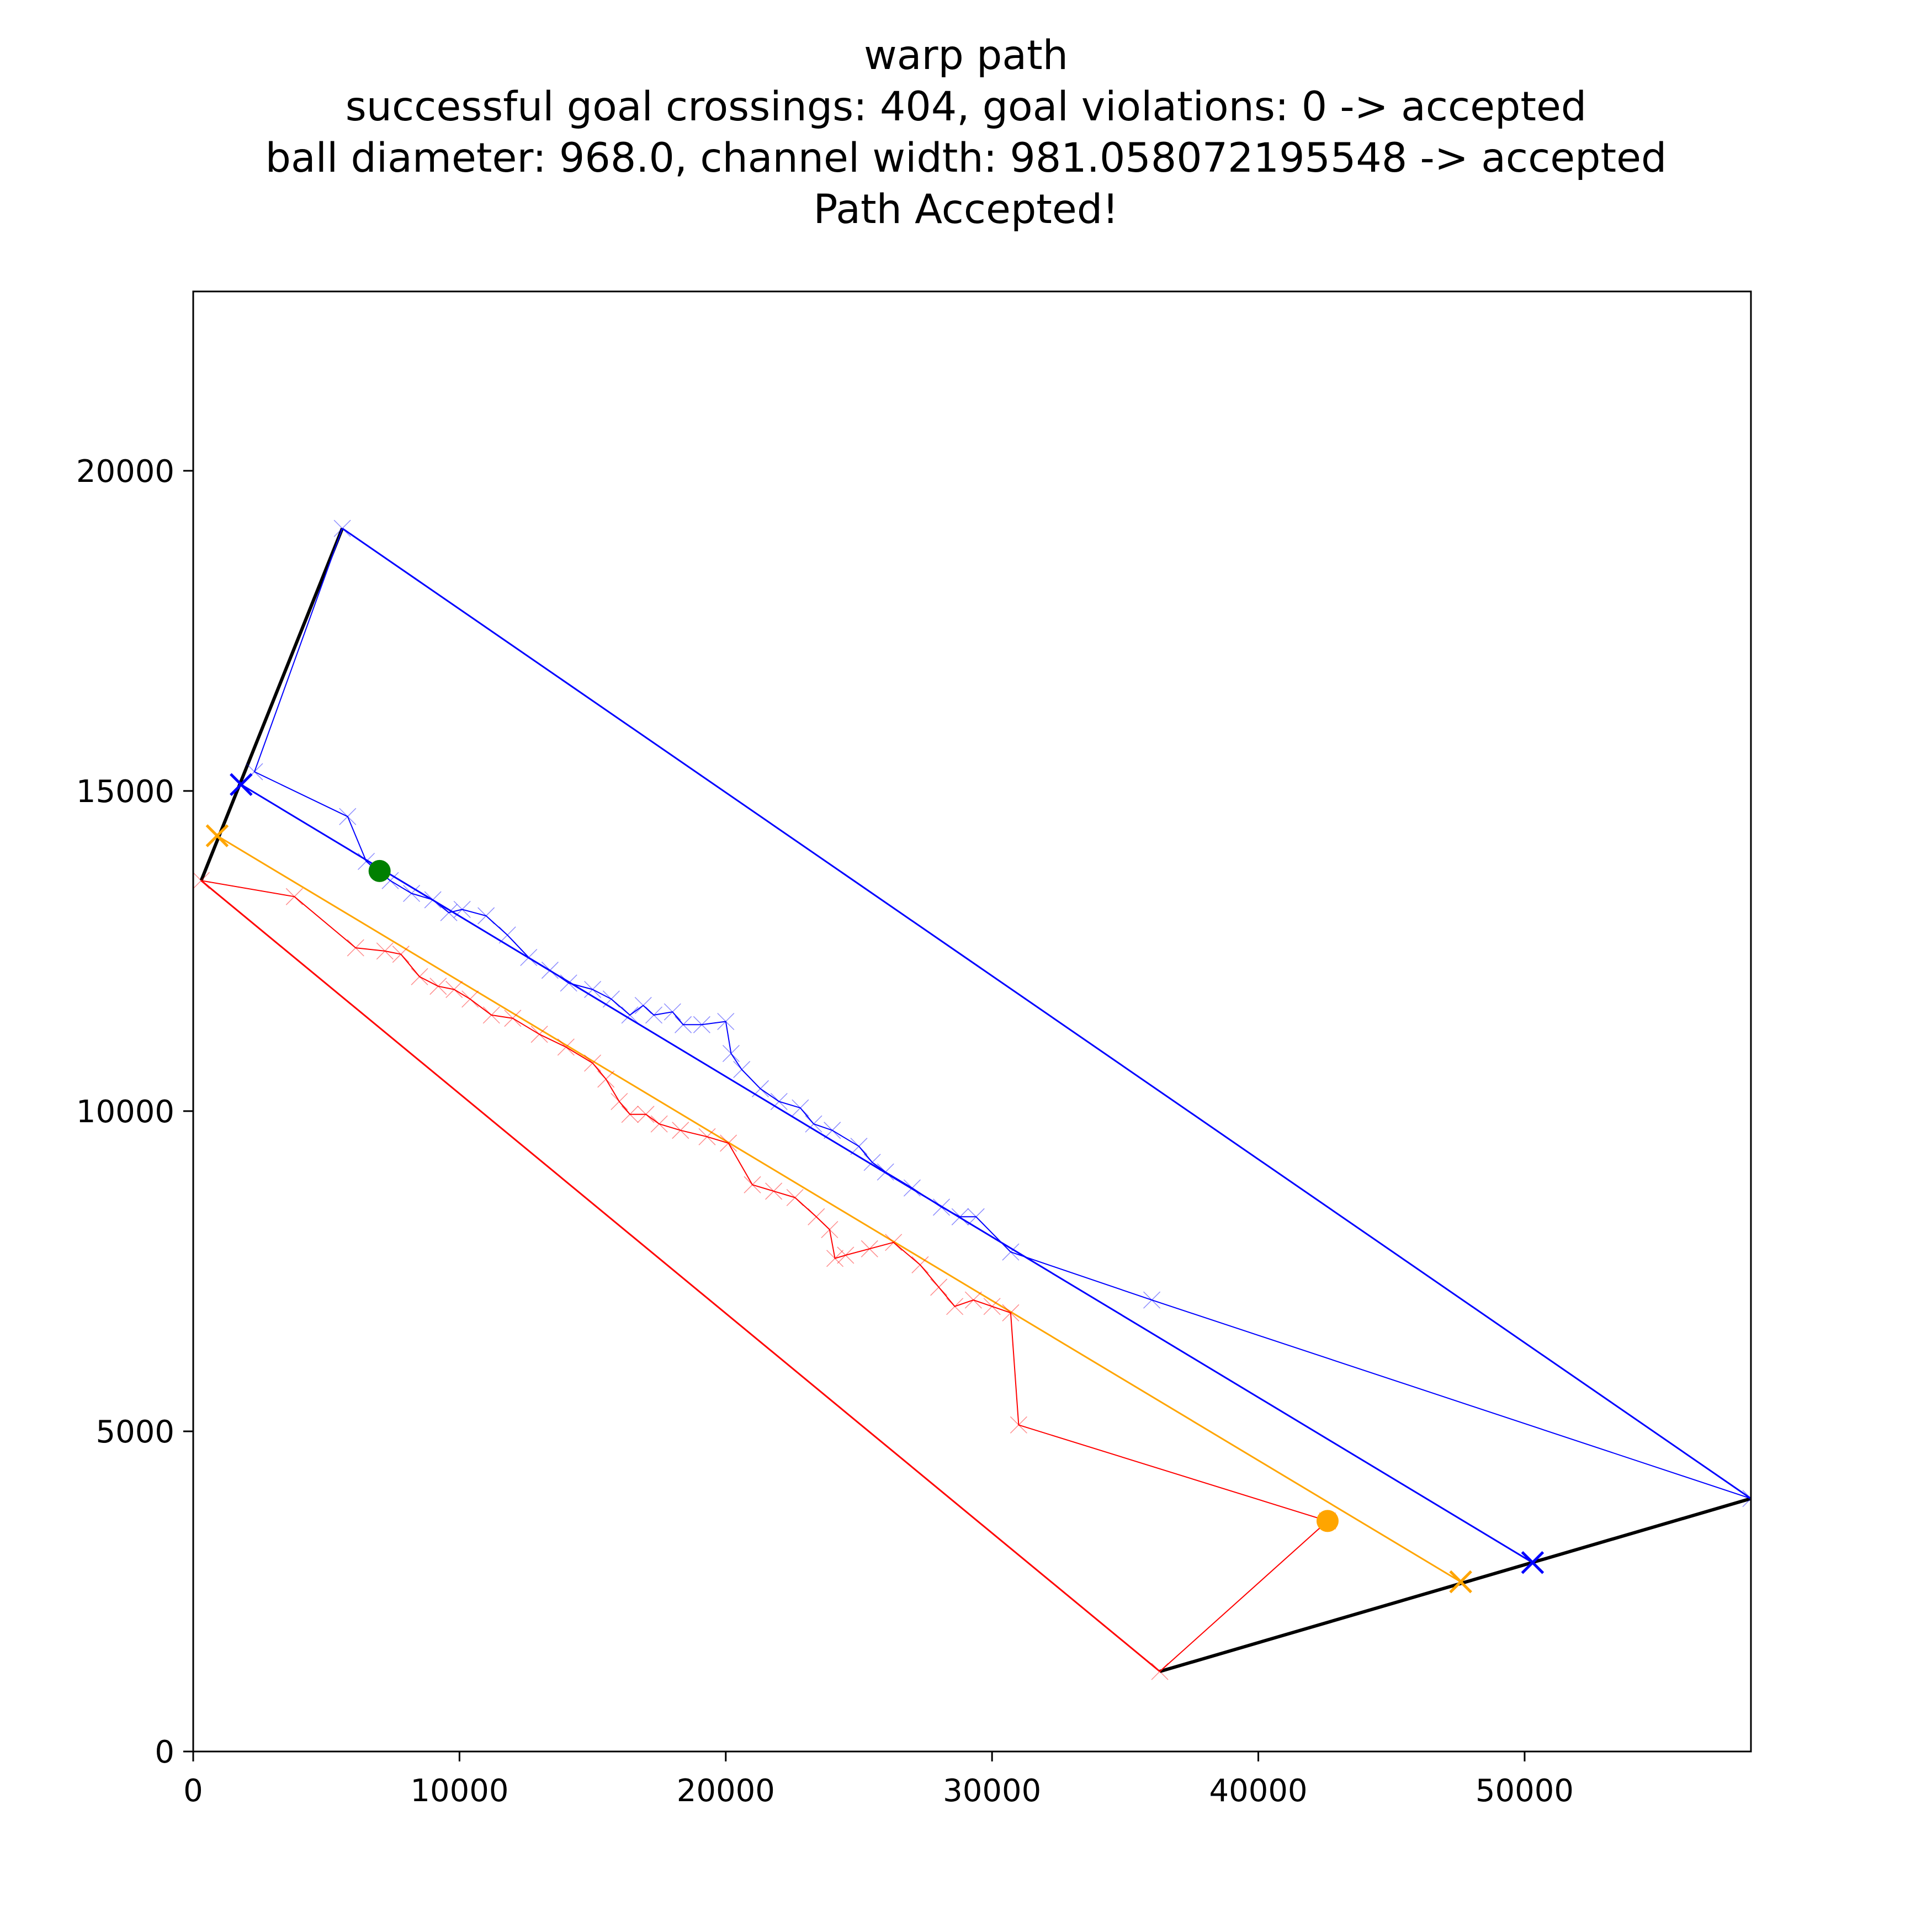  Describe the element at coordinates (135, 1432) in the screenshot. I see `y-tick-label: 5000` at that location.